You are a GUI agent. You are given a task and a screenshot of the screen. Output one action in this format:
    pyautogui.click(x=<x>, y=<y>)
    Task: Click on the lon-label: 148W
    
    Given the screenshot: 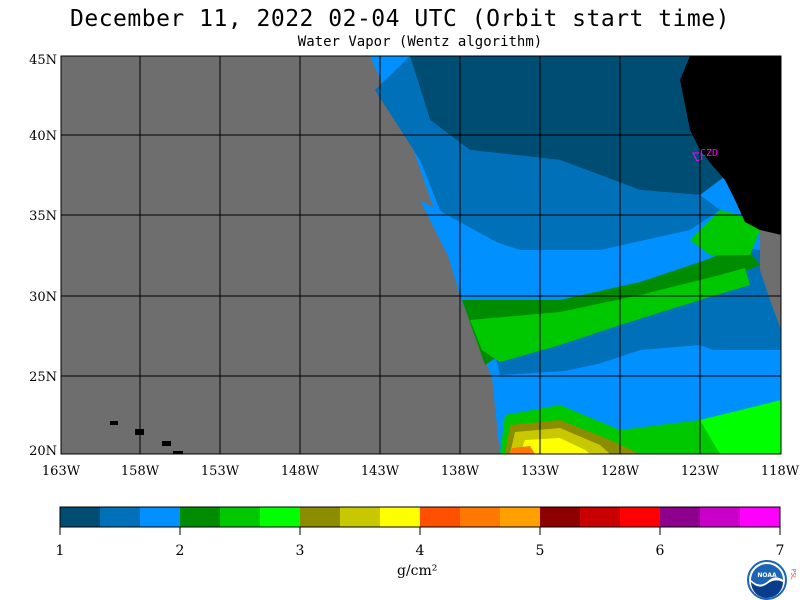 What is the action you would take?
    pyautogui.click(x=300, y=471)
    